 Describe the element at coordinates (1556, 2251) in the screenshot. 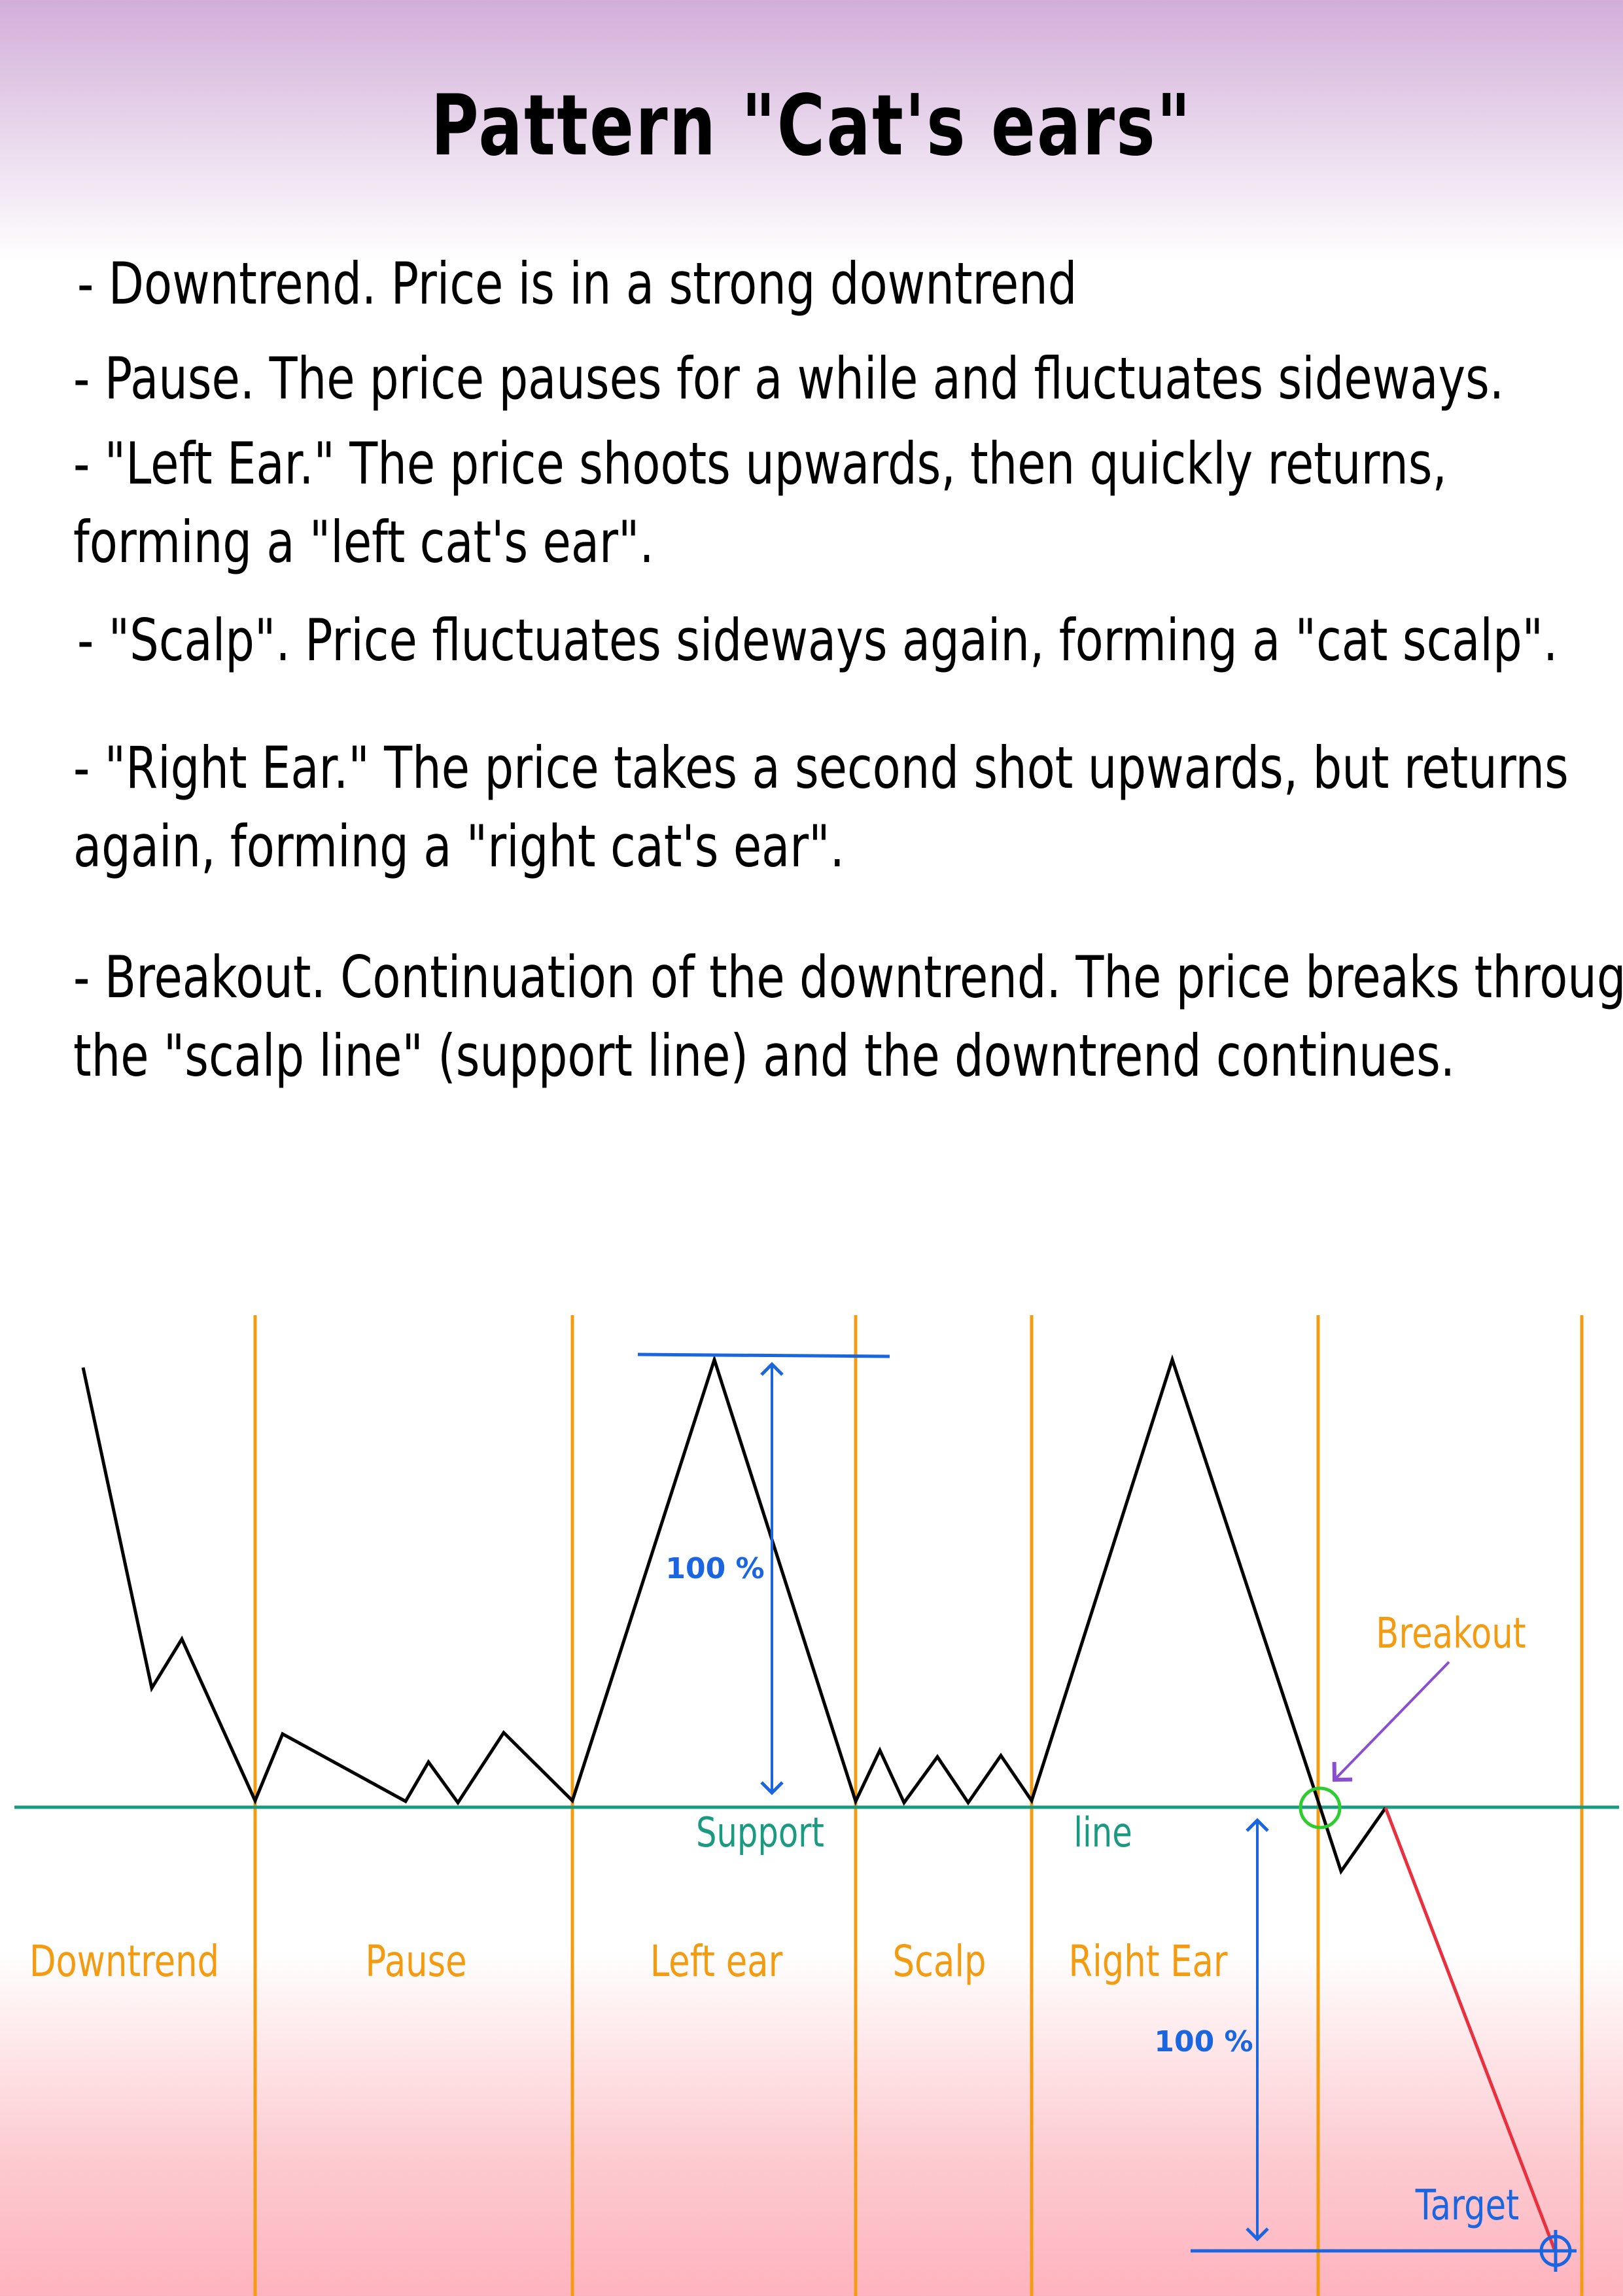

I see `target-icon` at that location.